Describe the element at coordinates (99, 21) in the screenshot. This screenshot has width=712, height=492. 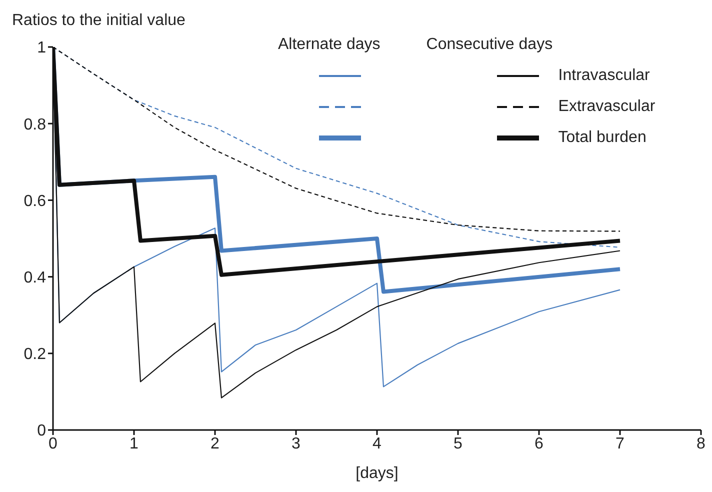
I see `y-axis-title: Ratios to the initial value` at that location.